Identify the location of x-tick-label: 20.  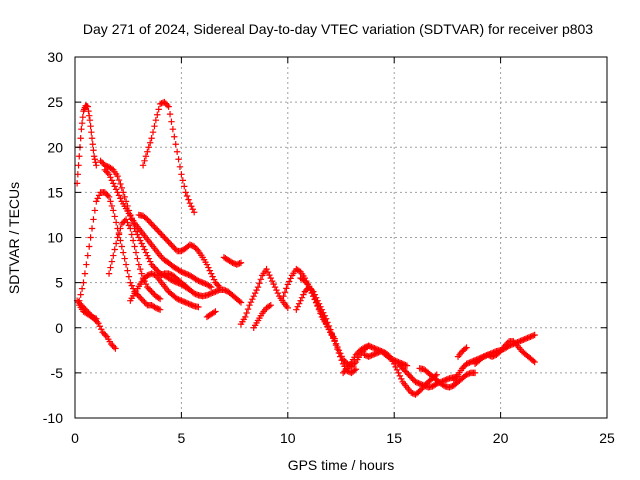
(501, 438).